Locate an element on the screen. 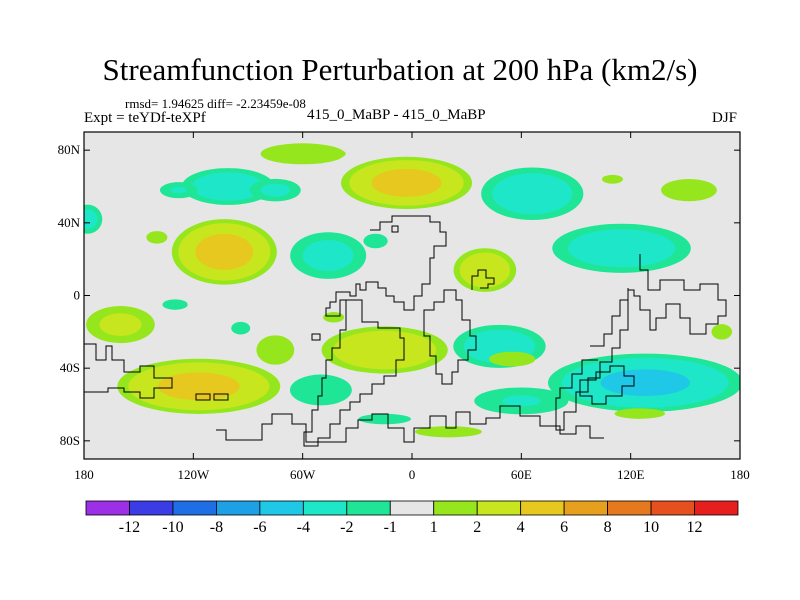 The image size is (800, 600). colorbar-label: -1 is located at coordinates (390, 527).